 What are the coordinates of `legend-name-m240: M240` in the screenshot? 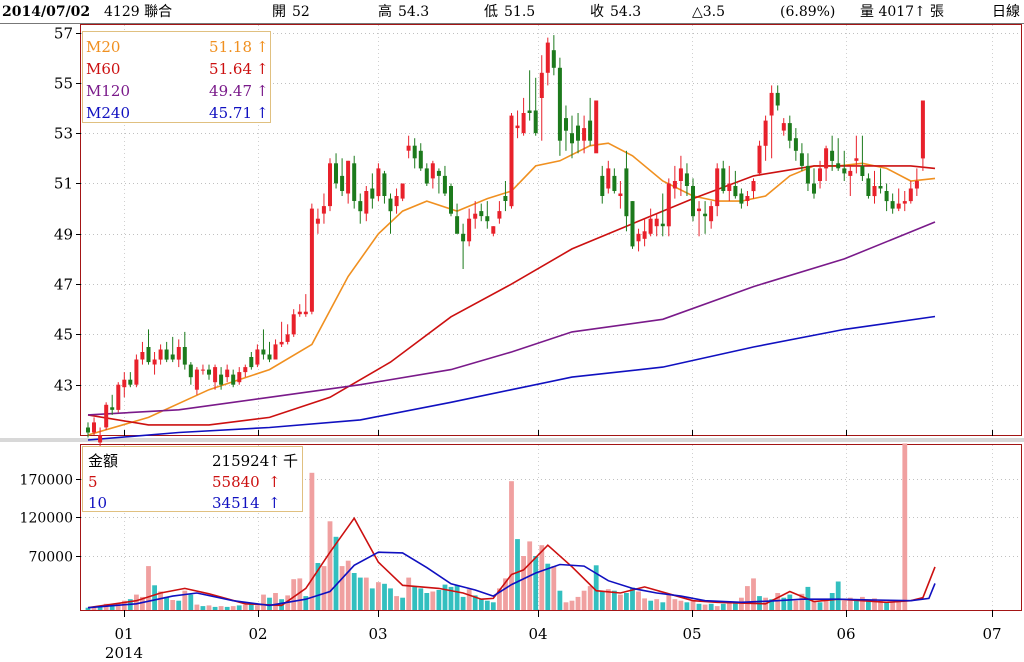 It's located at (108, 113).